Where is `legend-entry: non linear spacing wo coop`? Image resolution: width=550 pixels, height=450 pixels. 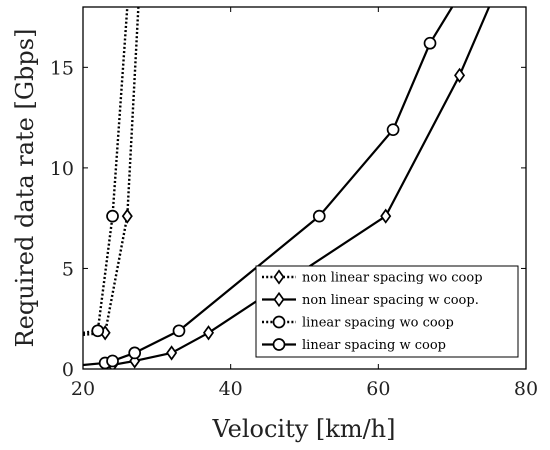 legend-entry: non linear spacing wo coop is located at coordinates (372, 277).